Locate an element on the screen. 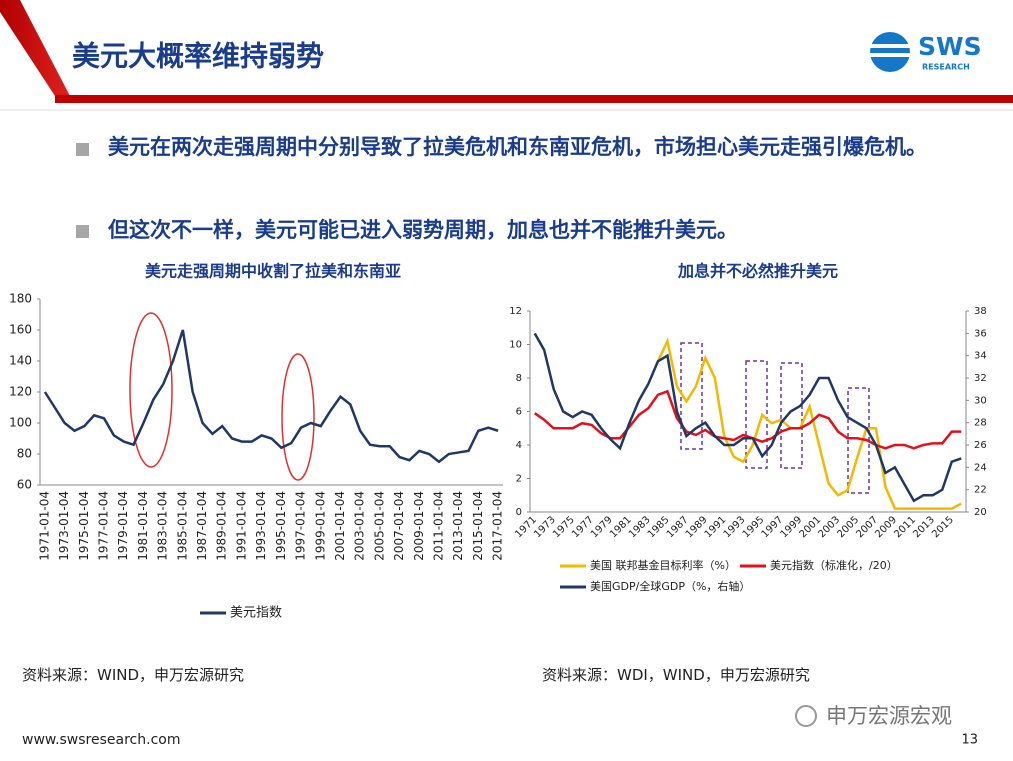 The image size is (1013, 761). x-tick-label: 1993-01-04 is located at coordinates (261, 526).